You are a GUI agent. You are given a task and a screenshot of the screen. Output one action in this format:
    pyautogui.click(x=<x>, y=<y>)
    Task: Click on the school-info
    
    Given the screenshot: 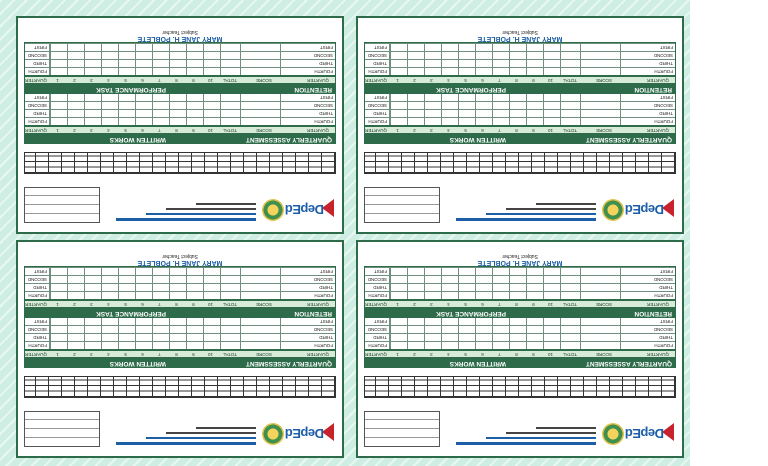 What is the action you would take?
    pyautogui.click(x=181, y=434)
    